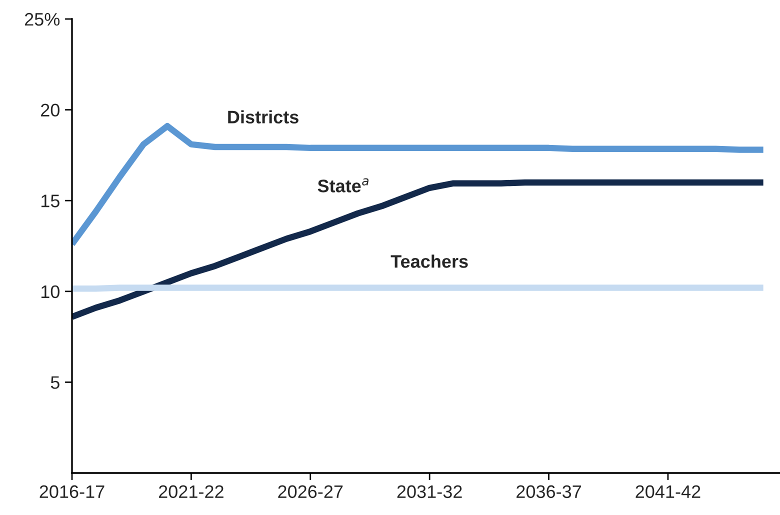  Describe the element at coordinates (50, 201) in the screenshot. I see `y-tick-label: 15` at that location.